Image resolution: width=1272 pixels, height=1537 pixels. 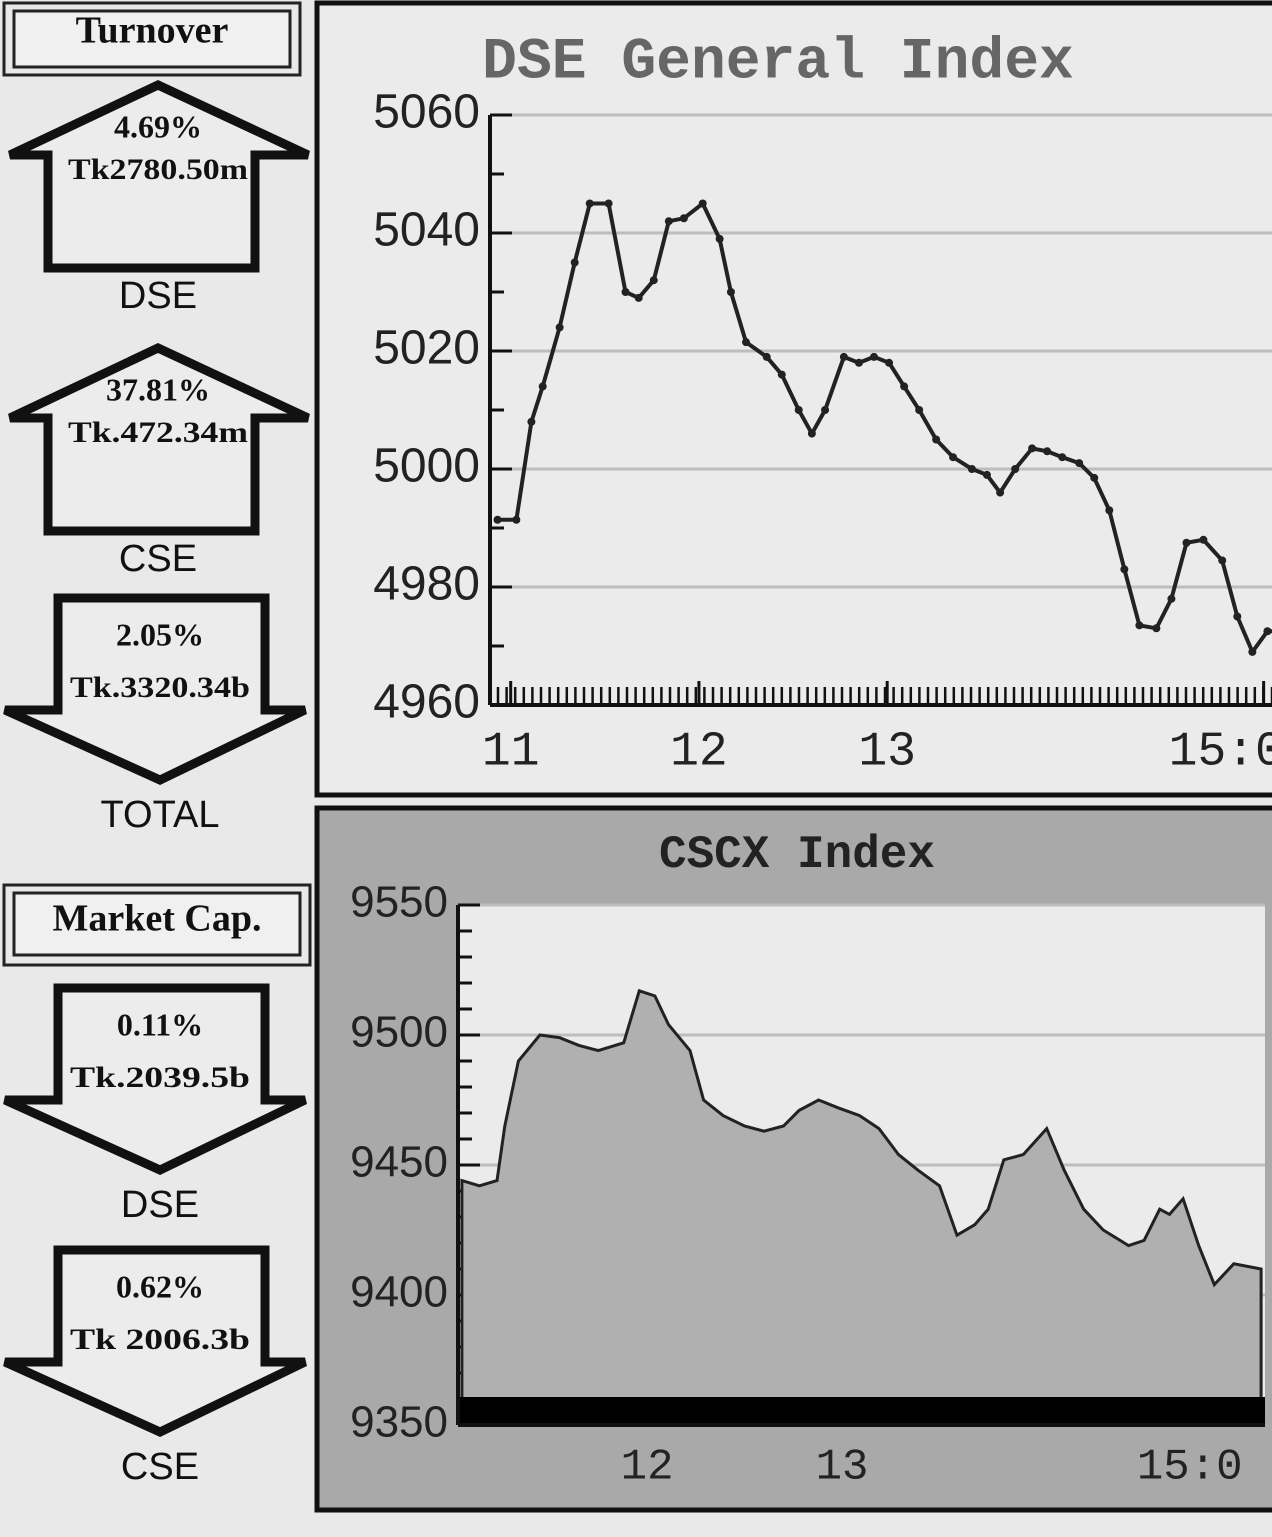 What do you see at coordinates (861, 1411) in the screenshot?
I see `baseline-bar` at bounding box center [861, 1411].